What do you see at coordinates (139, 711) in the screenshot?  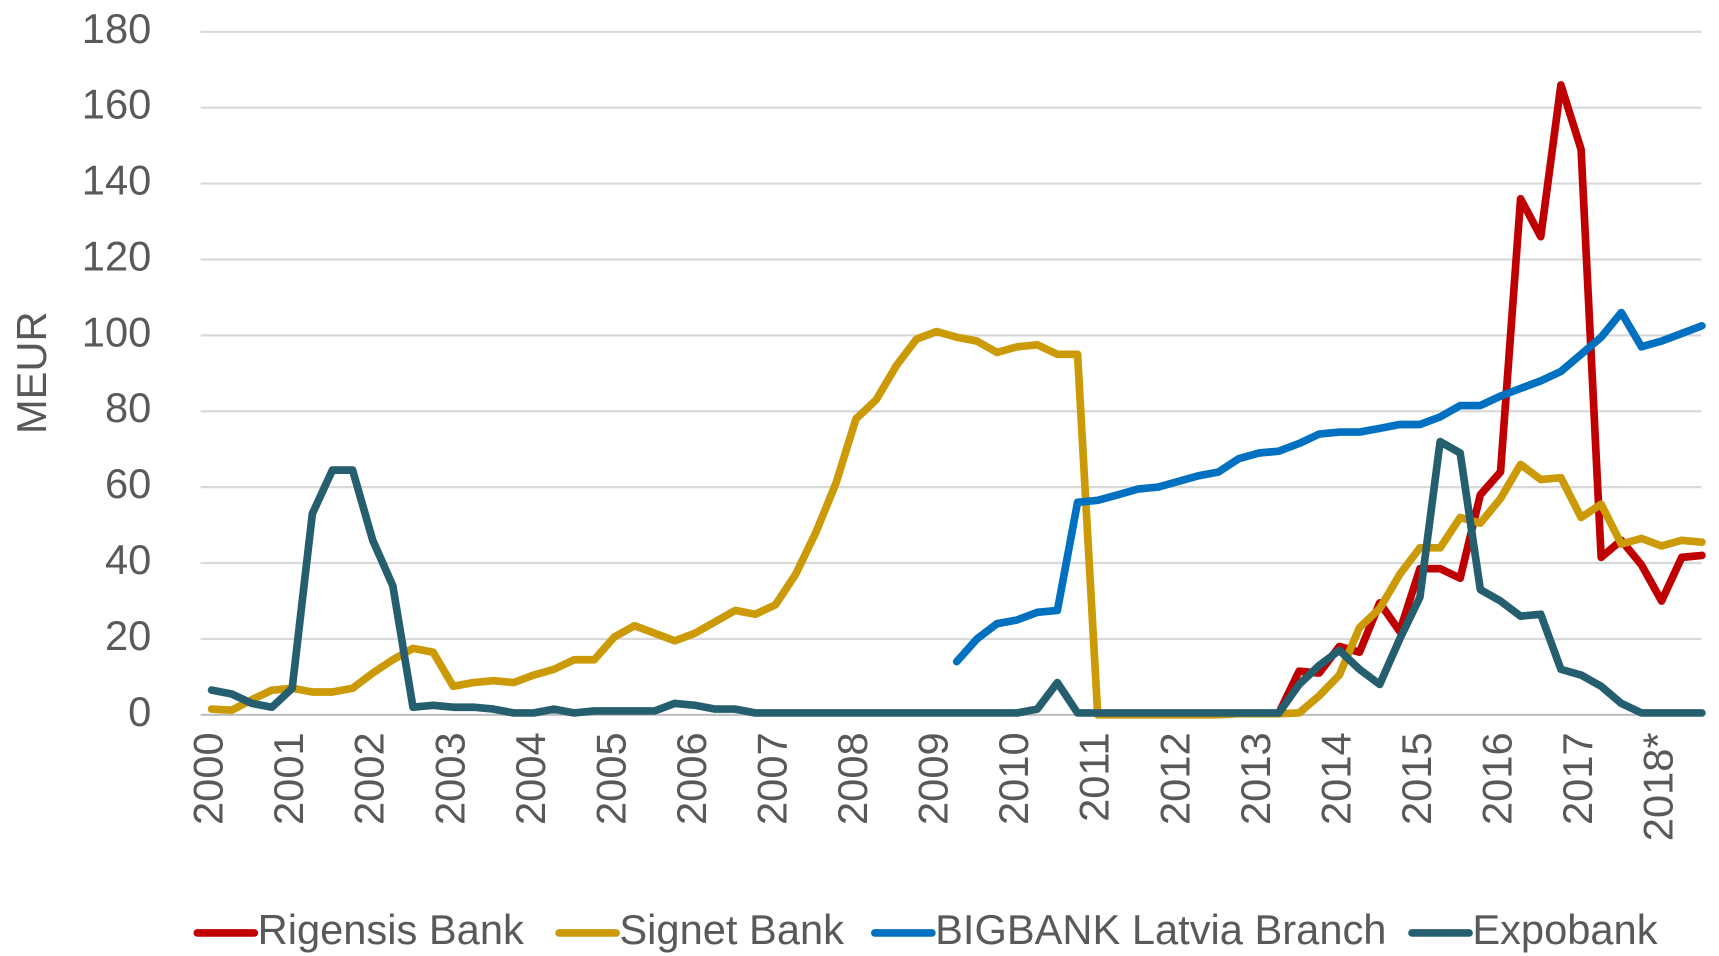 I see `y-tick-label: 0` at bounding box center [139, 711].